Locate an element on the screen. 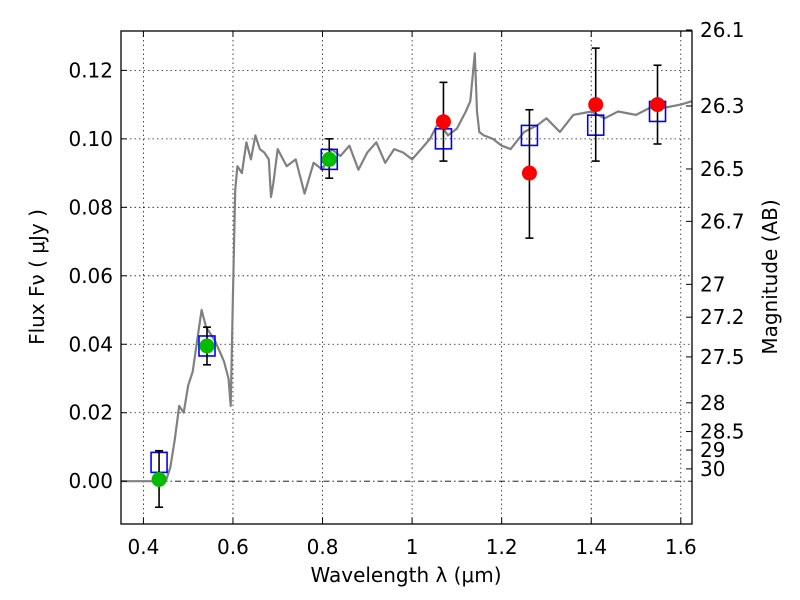  y-tick-label: 0.04 is located at coordinates (90, 344).